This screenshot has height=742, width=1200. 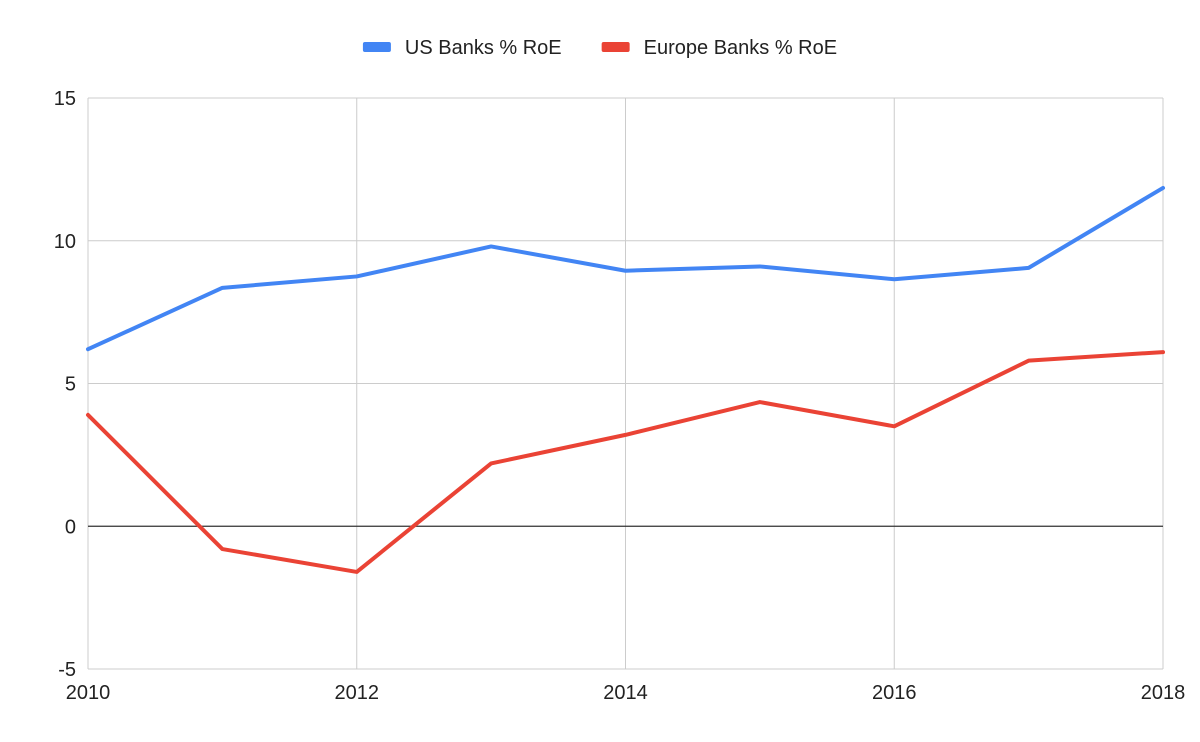 I want to click on y-tick-label: 0, so click(x=70, y=527).